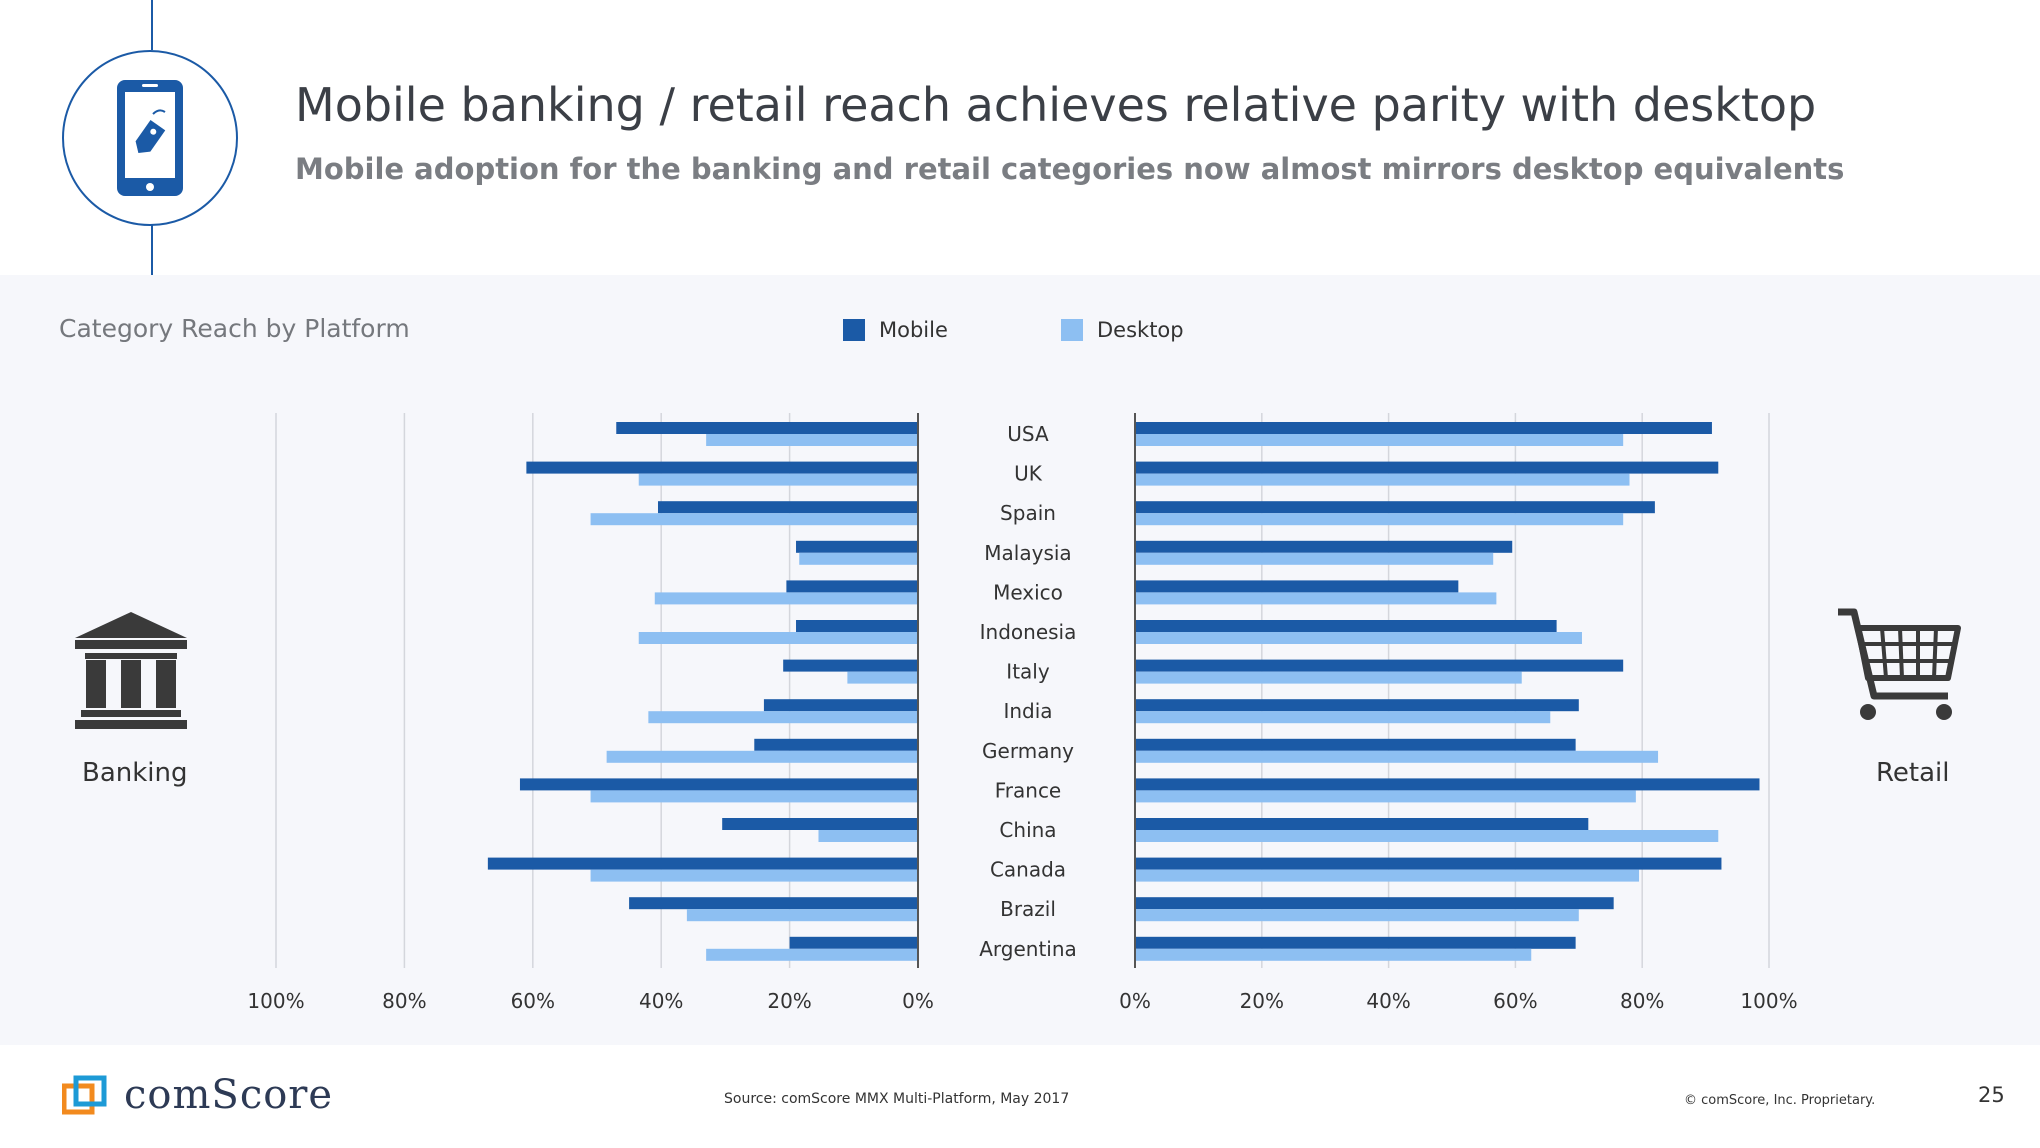 This screenshot has height=1148, width=2040. I want to click on banking-tick-label: 0%, so click(918, 1001).